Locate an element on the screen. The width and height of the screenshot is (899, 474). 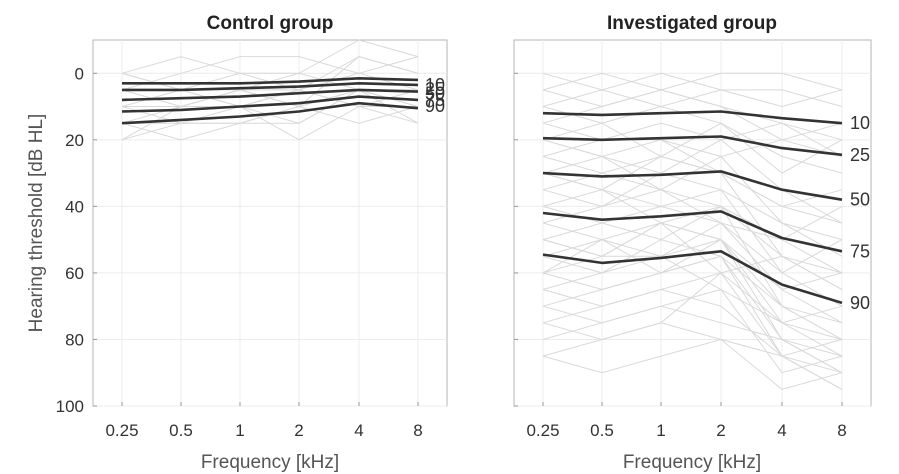
y-tick-label: 40 is located at coordinates (74, 206).